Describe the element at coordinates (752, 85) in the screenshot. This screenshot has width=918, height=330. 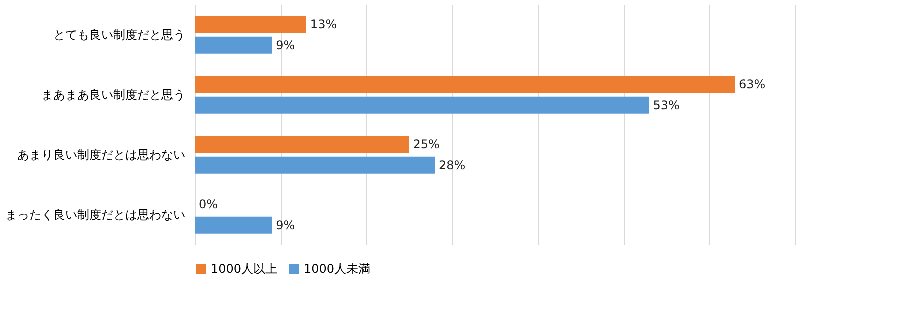
I see `data-label: 63%` at that location.